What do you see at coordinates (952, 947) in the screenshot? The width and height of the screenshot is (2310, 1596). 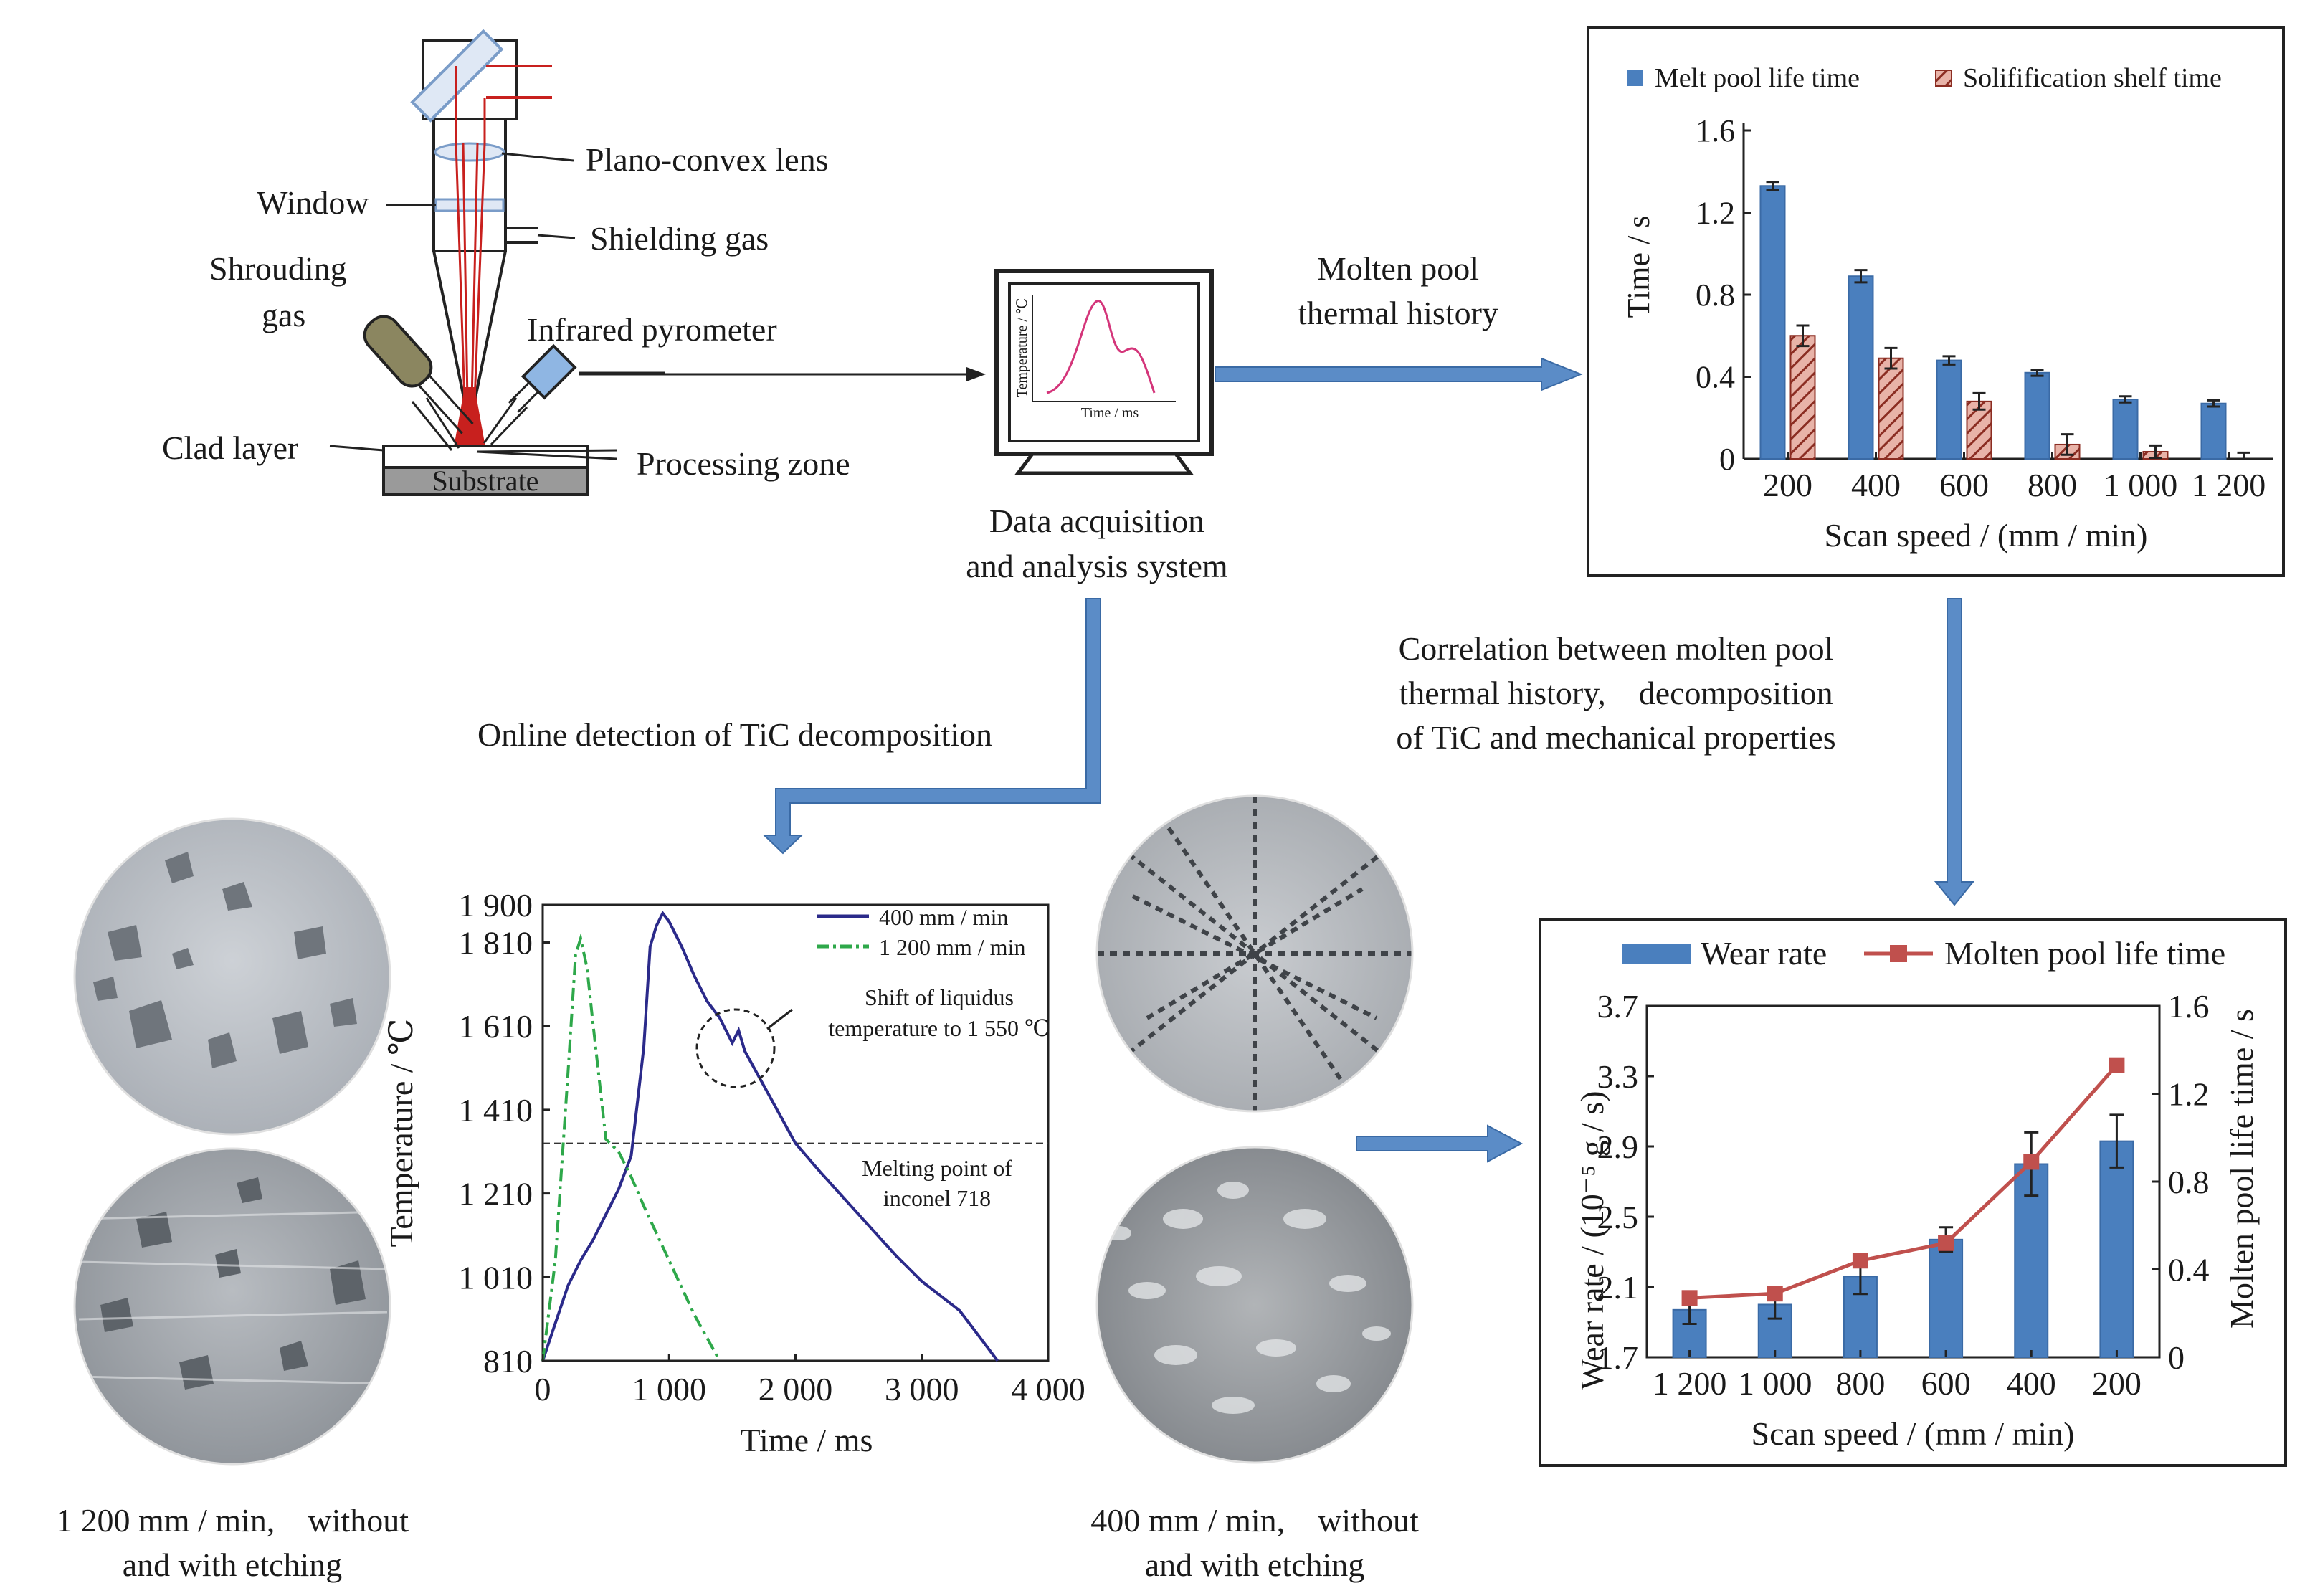 I see `legend-label-1200: 1 200 mm / min` at bounding box center [952, 947].